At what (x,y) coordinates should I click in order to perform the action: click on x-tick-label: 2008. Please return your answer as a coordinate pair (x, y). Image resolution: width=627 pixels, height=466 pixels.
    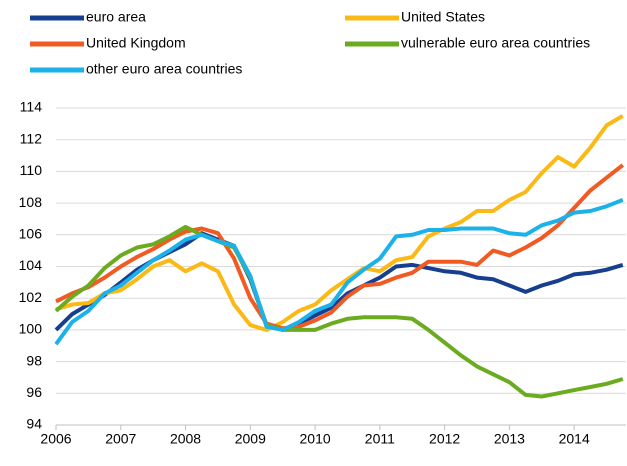
    Looking at the image, I should click on (185, 439).